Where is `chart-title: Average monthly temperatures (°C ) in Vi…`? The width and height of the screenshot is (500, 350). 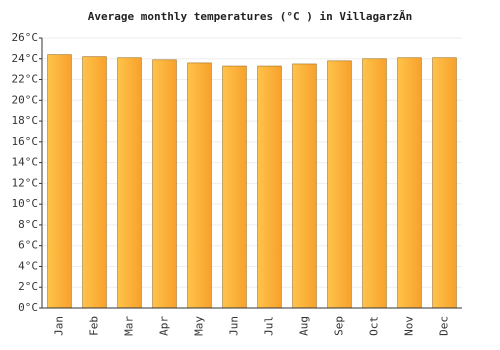
chart-title: Average monthly temperatures (°C ) in Vi… is located at coordinates (250, 16).